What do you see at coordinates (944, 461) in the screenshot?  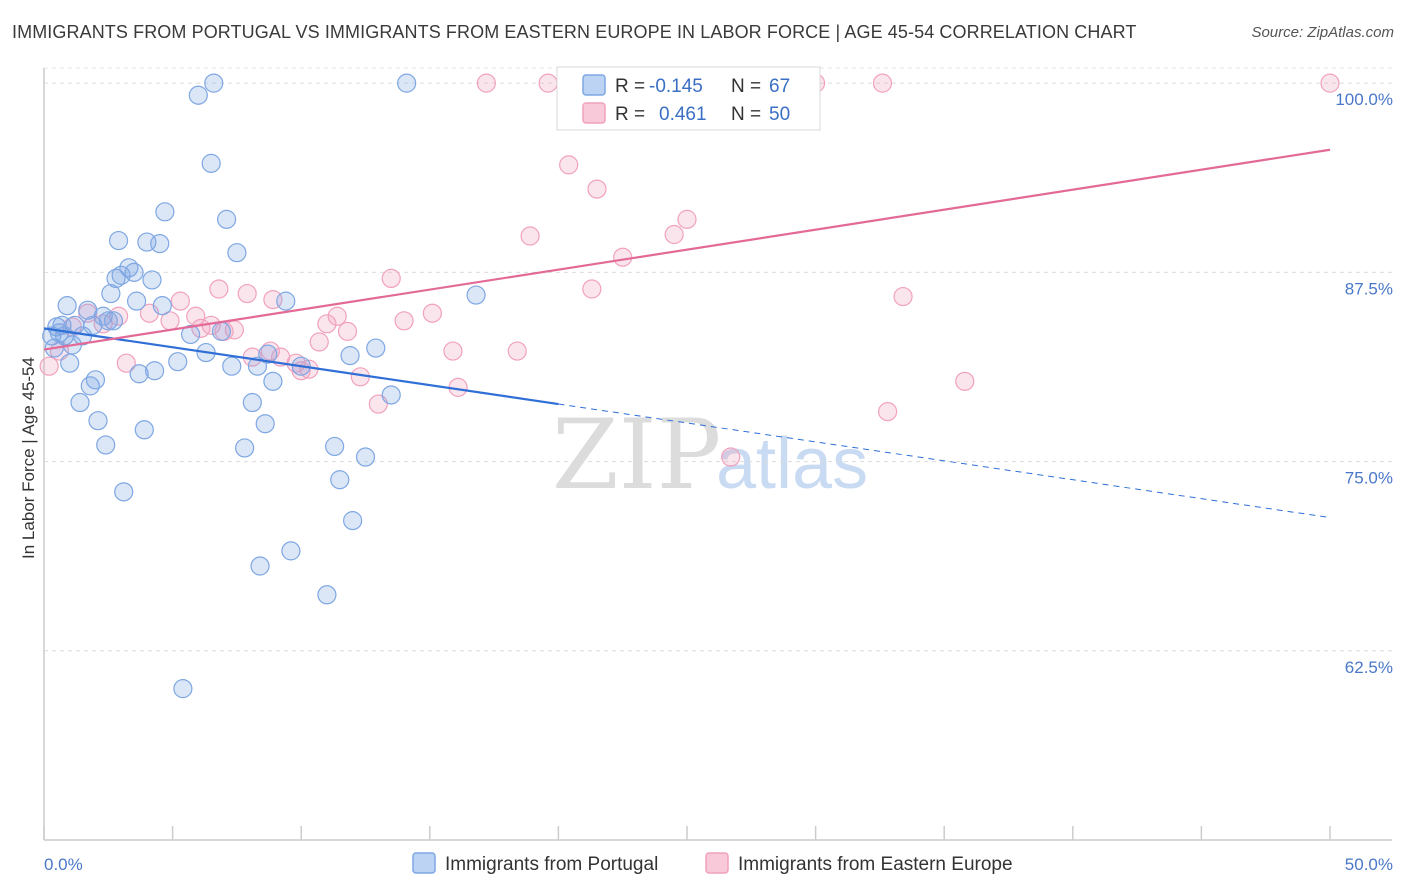 I see `trend-line-portugal-extrapolated` at bounding box center [944, 461].